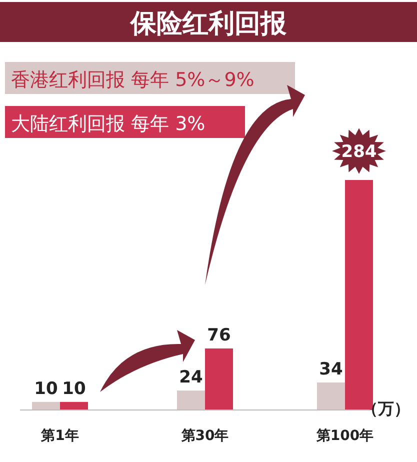 The height and width of the screenshot is (462, 417). What do you see at coordinates (204, 436) in the screenshot?
I see `x-tick-label: 第30年` at bounding box center [204, 436].